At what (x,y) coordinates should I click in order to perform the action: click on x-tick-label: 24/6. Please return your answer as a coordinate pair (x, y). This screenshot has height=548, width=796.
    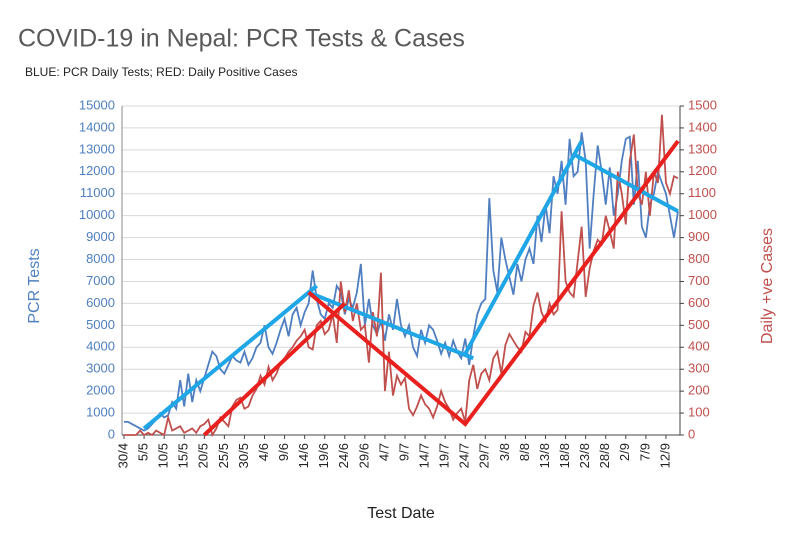
    Looking at the image, I should click on (343, 455).